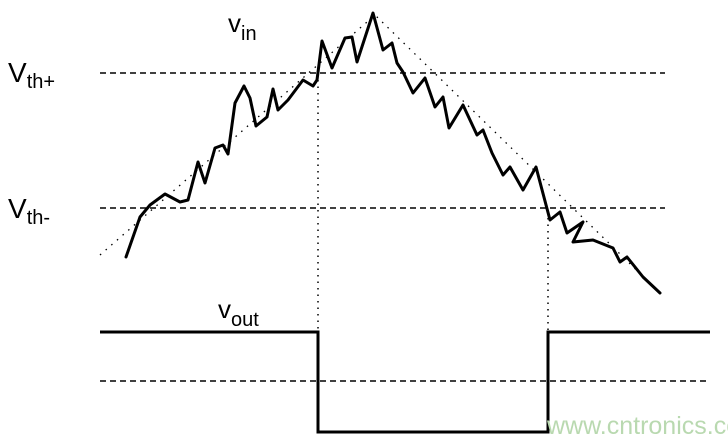 The height and width of the screenshot is (446, 728). What do you see at coordinates (31, 75) in the screenshot?
I see `vth-plus-label: Vth+` at bounding box center [31, 75].